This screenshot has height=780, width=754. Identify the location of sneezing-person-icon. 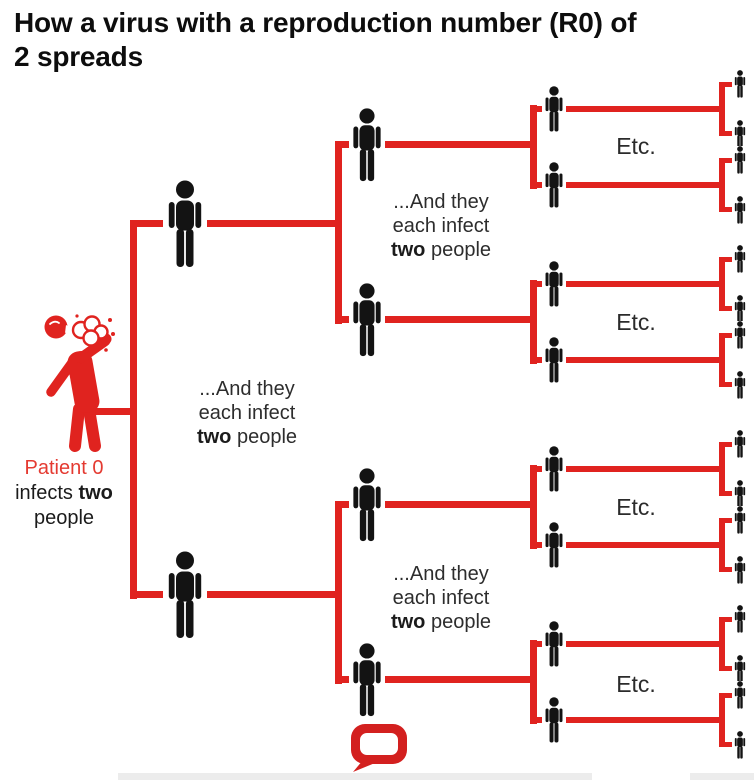
(79, 383).